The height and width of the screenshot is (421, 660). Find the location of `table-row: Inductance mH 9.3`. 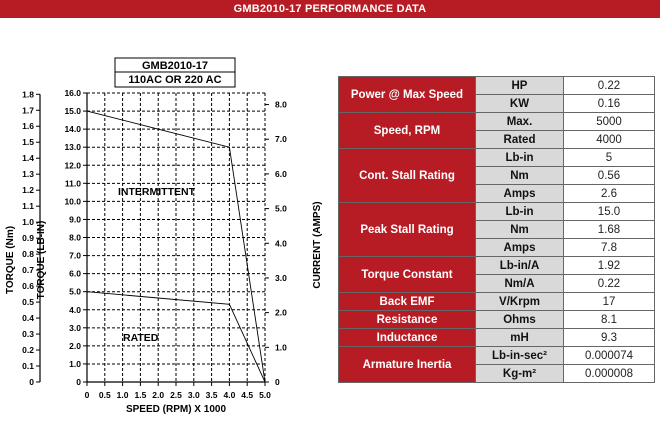

table-row: Inductance mH 9.3 is located at coordinates (496, 337).